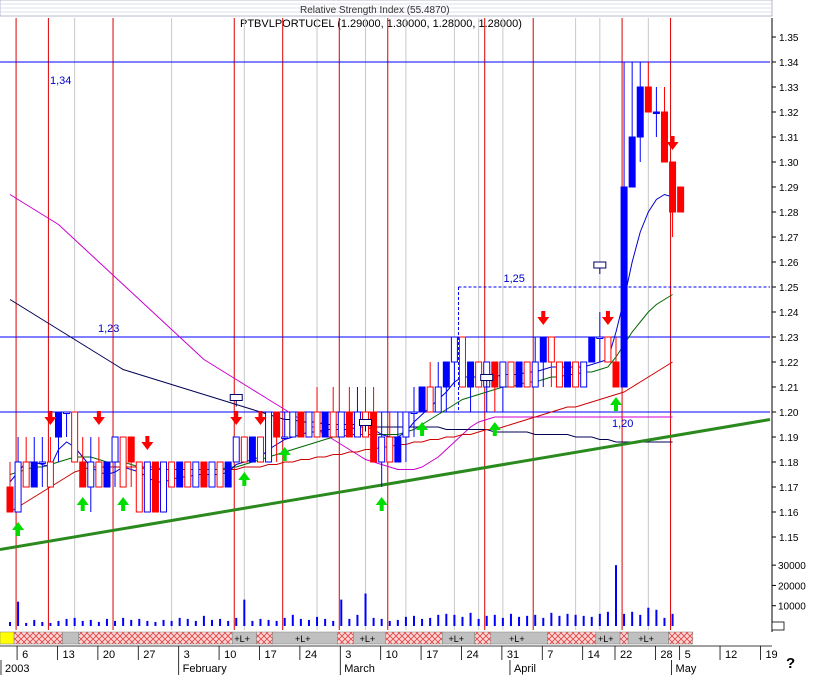 The width and height of the screenshot is (817, 675). Describe the element at coordinates (17, 669) in the screenshot. I see `month-tick-label: 2003` at that location.